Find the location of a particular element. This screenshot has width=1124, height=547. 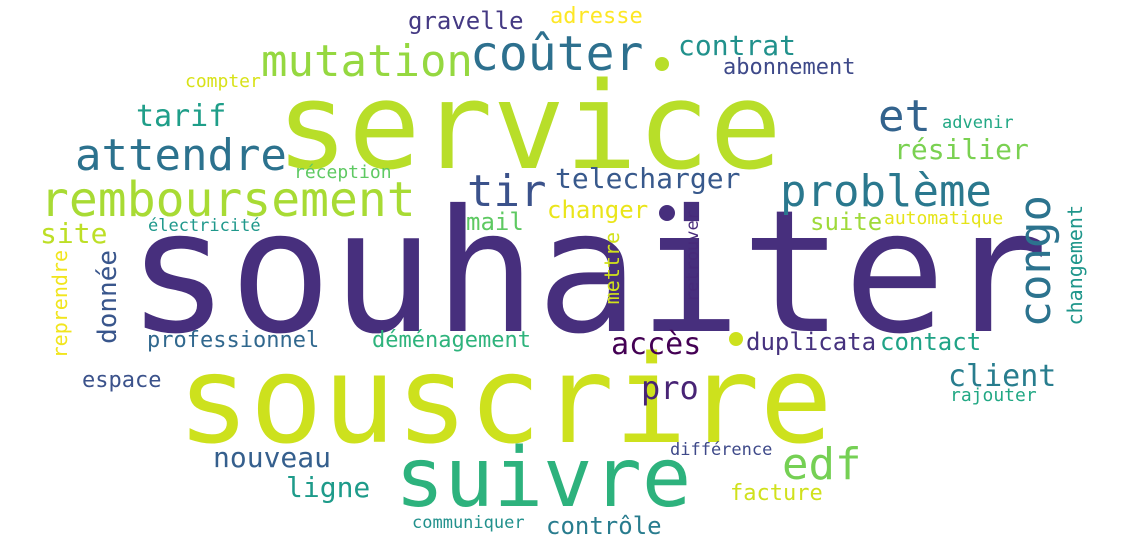

word-espace: espace is located at coordinates (122, 380).